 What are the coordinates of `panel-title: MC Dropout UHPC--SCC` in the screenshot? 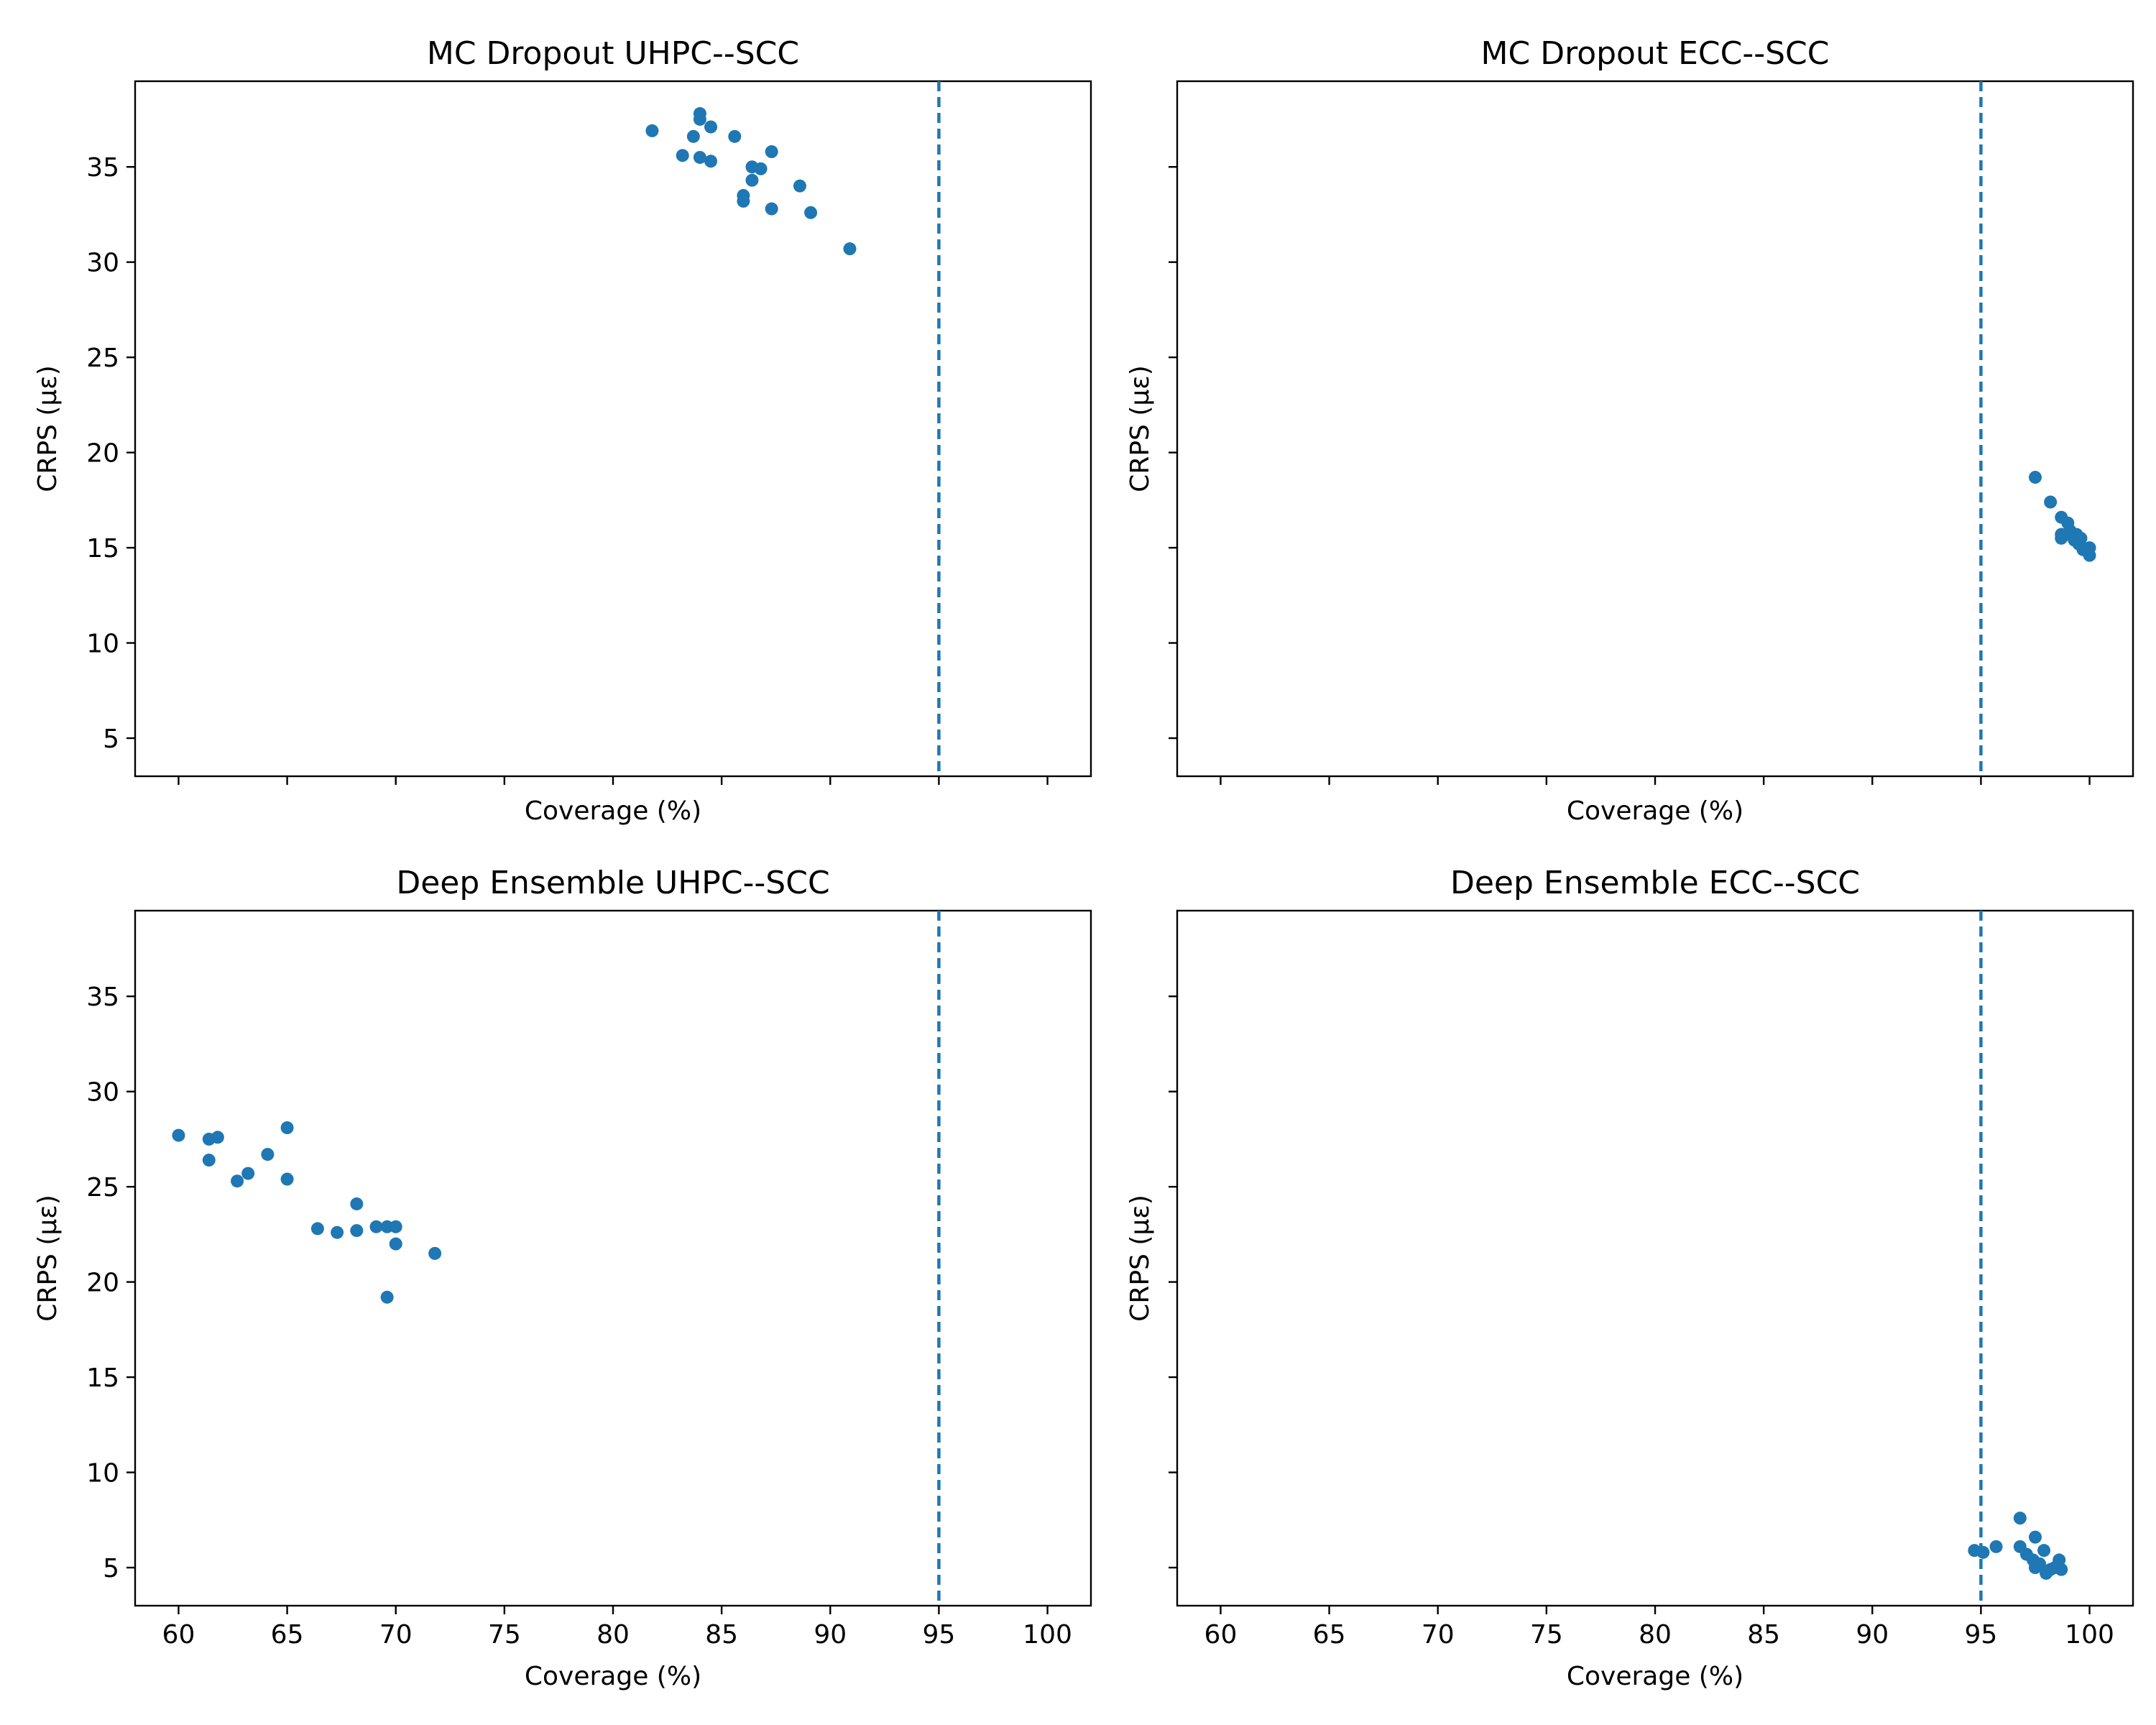 It's located at (613, 53).